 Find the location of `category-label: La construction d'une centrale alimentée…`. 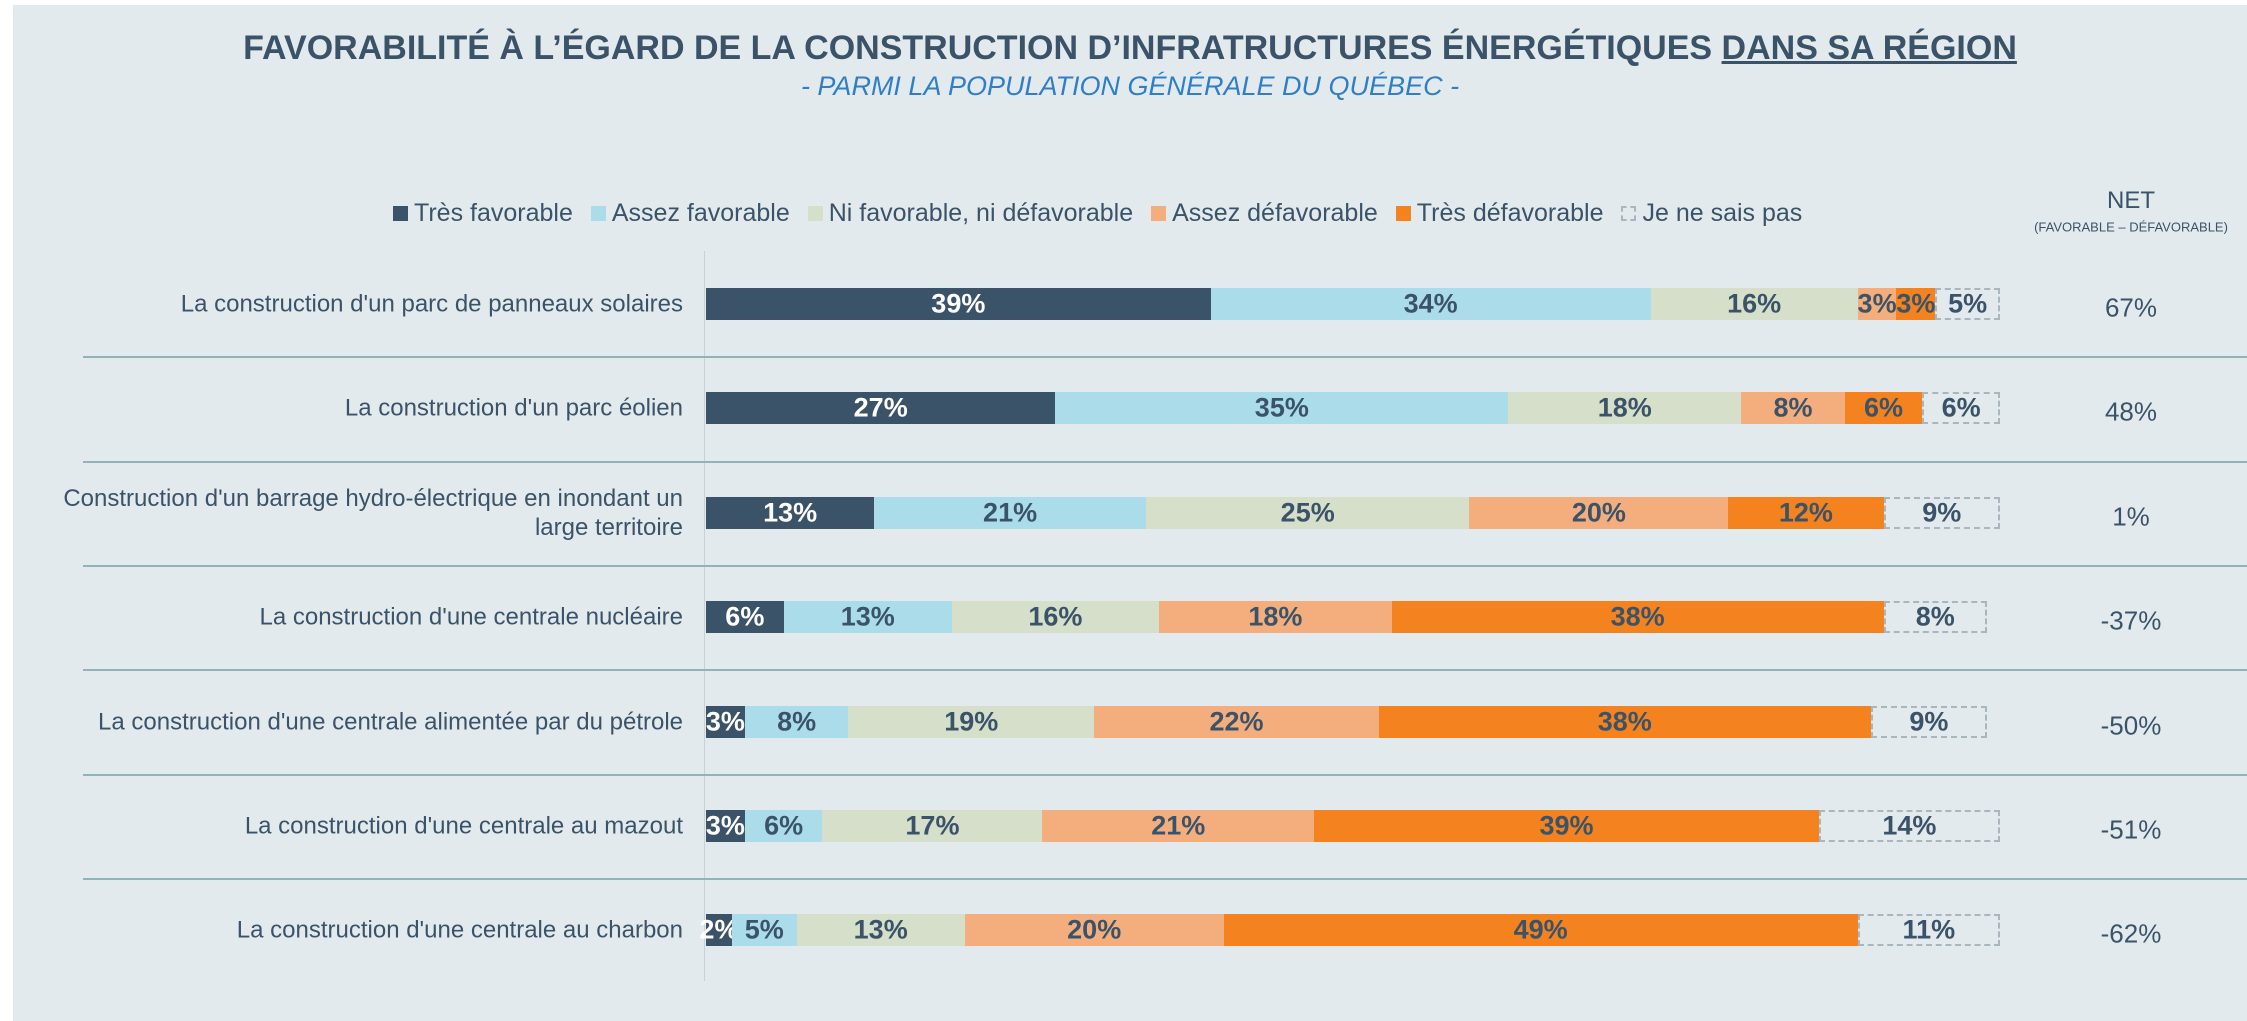

category-label: La construction d'une centrale alimentée… is located at coordinates (390, 722).